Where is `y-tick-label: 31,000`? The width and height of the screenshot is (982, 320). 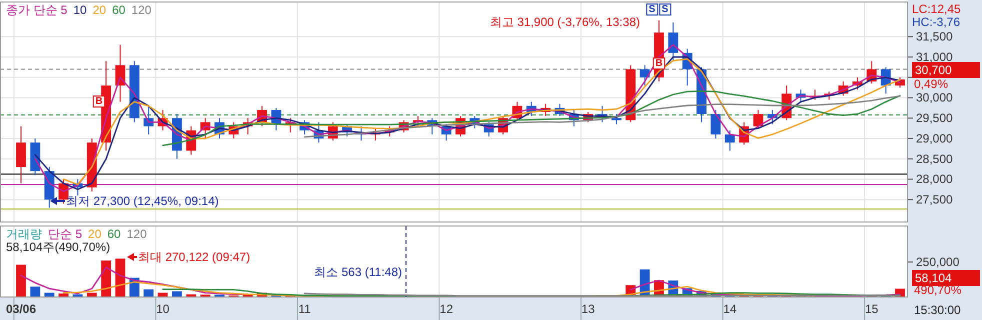
y-tick-label: 31,000 is located at coordinates (935, 57).